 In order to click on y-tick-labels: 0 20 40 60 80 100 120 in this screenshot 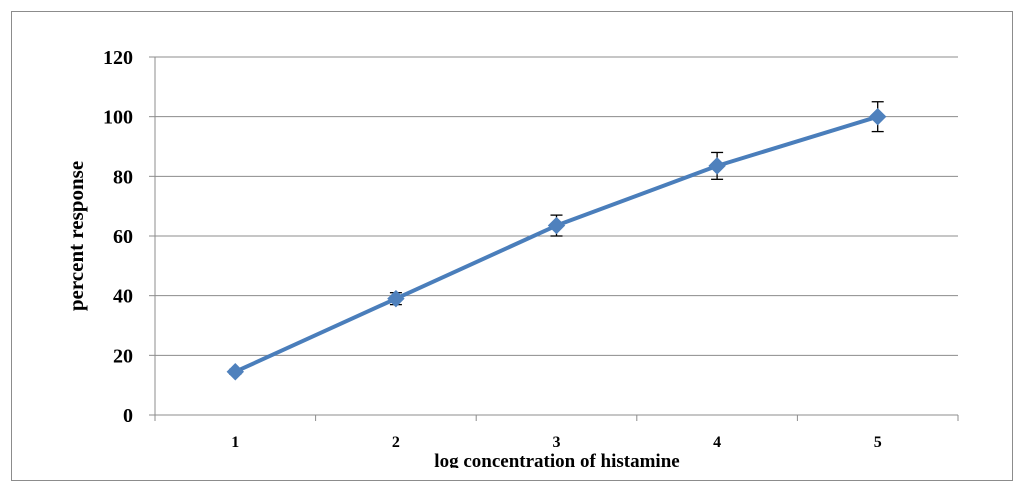, I will do `click(118, 237)`.